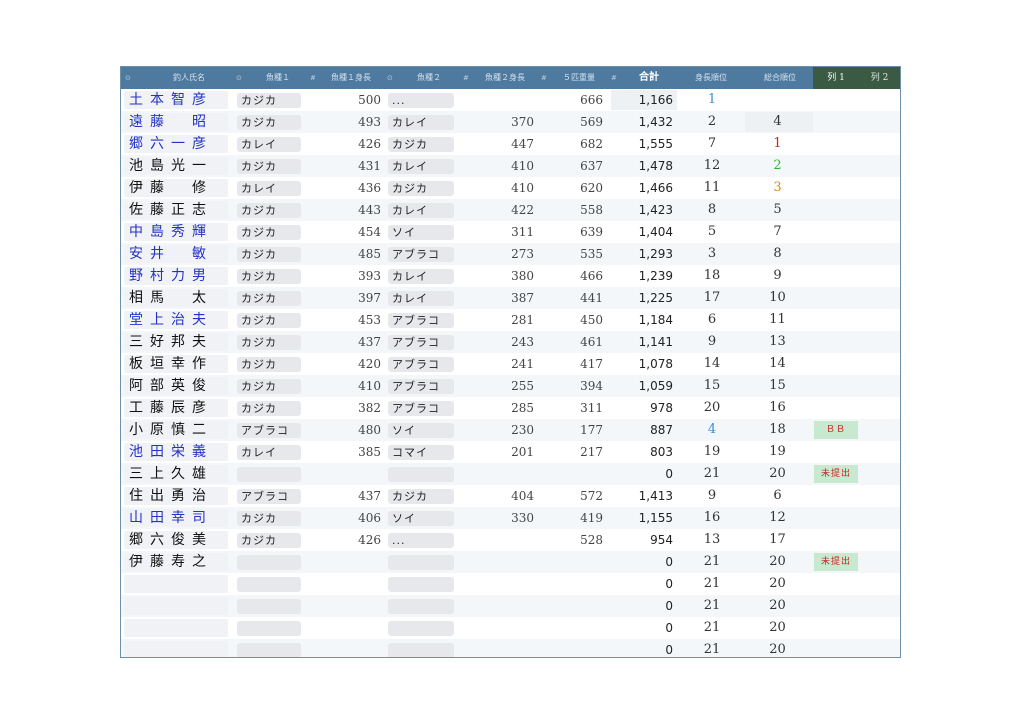 The height and width of the screenshot is (724, 1024). I want to click on angler-name-cell: 野村力男, so click(176, 276).